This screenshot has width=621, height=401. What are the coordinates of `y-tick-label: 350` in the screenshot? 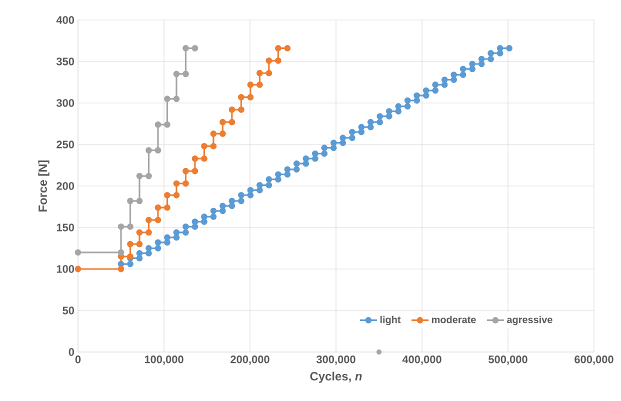 It's located at (65, 62).